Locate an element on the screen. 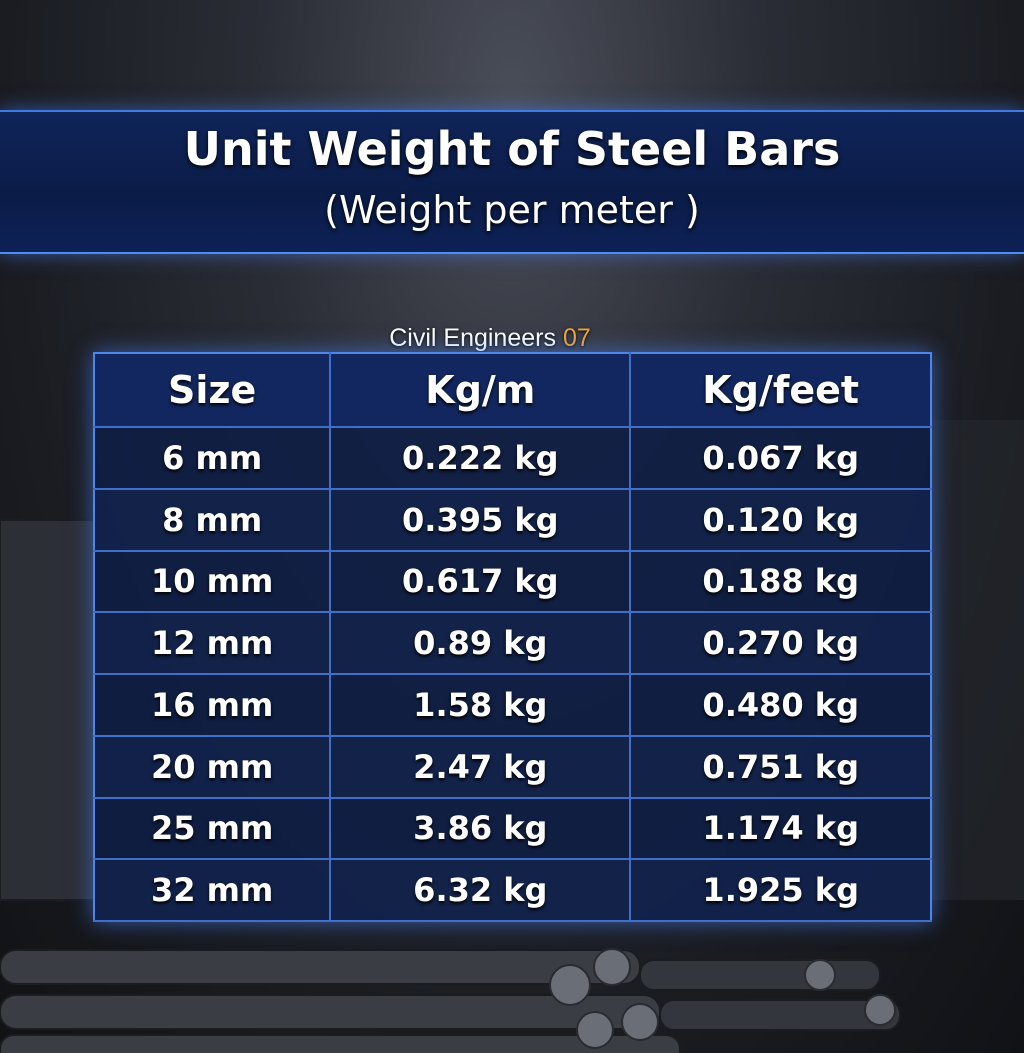 This screenshot has height=1053, width=1024. subtitle: (Weight per meter ) is located at coordinates (512, 210).